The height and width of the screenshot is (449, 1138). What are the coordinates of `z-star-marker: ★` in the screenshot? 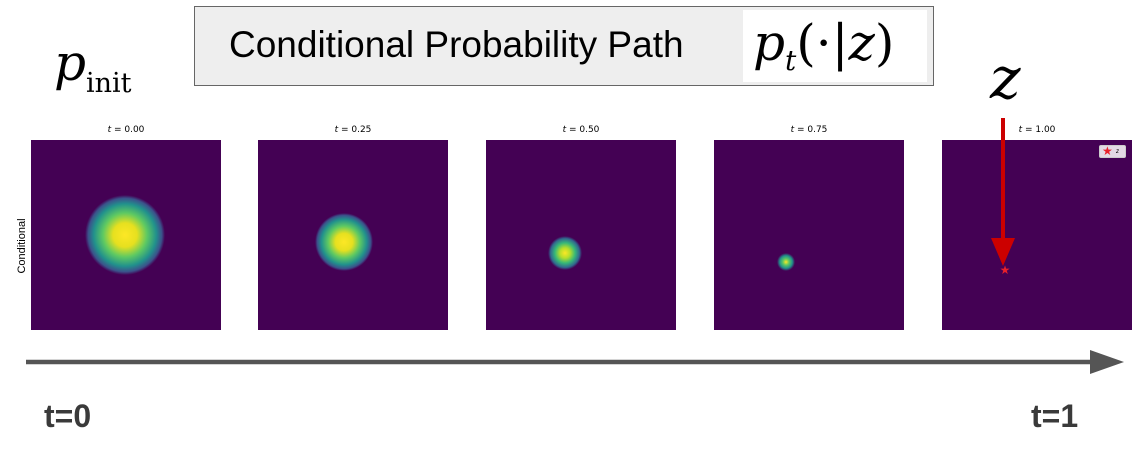 It's located at (1005, 270).